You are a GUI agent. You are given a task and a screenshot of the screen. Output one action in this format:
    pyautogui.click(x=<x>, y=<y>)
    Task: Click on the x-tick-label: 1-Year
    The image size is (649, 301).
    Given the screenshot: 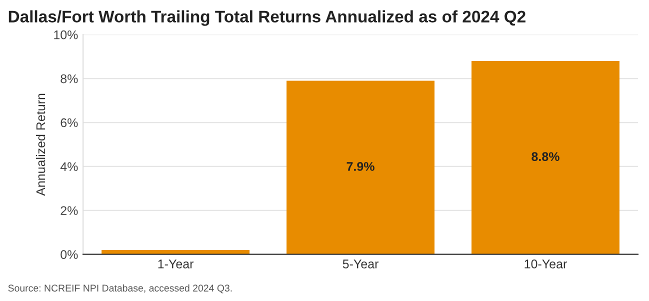 What is the action you would take?
    pyautogui.click(x=176, y=264)
    